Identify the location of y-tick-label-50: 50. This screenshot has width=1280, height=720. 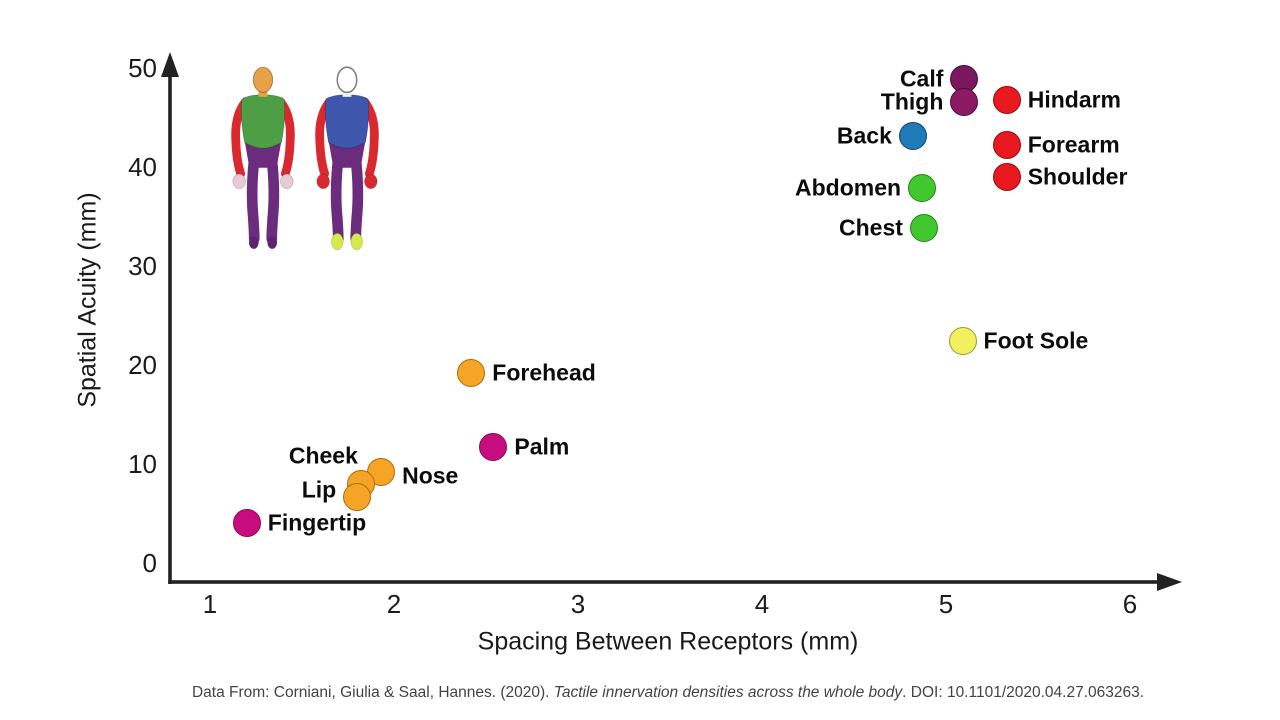
(142, 68).